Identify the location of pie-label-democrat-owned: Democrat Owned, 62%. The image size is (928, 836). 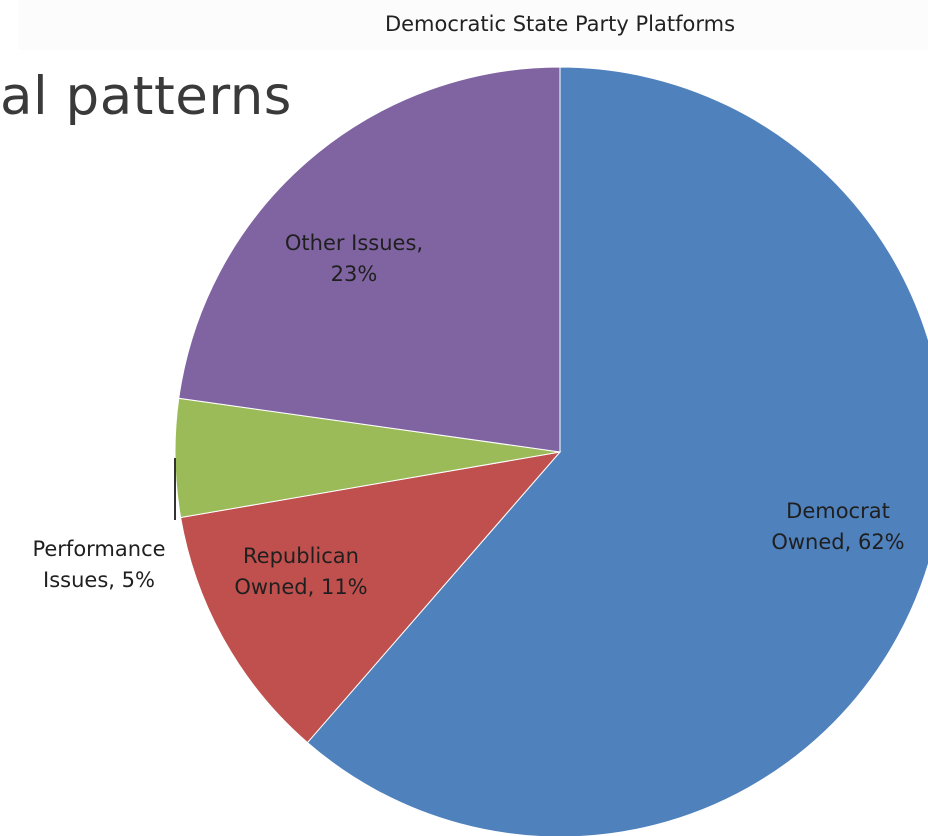
(837, 526).